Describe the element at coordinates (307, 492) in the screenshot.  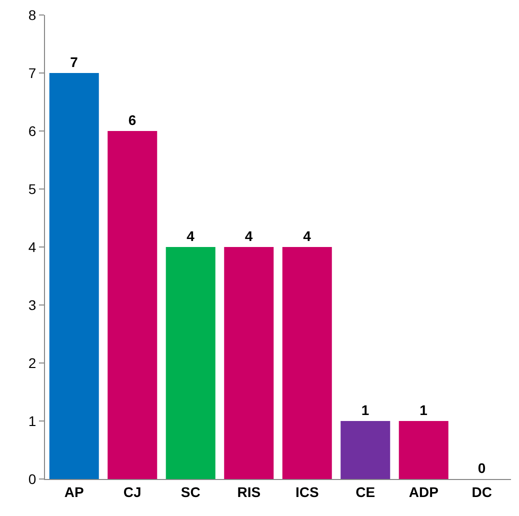
I see `x-tick-label: ICS` at that location.